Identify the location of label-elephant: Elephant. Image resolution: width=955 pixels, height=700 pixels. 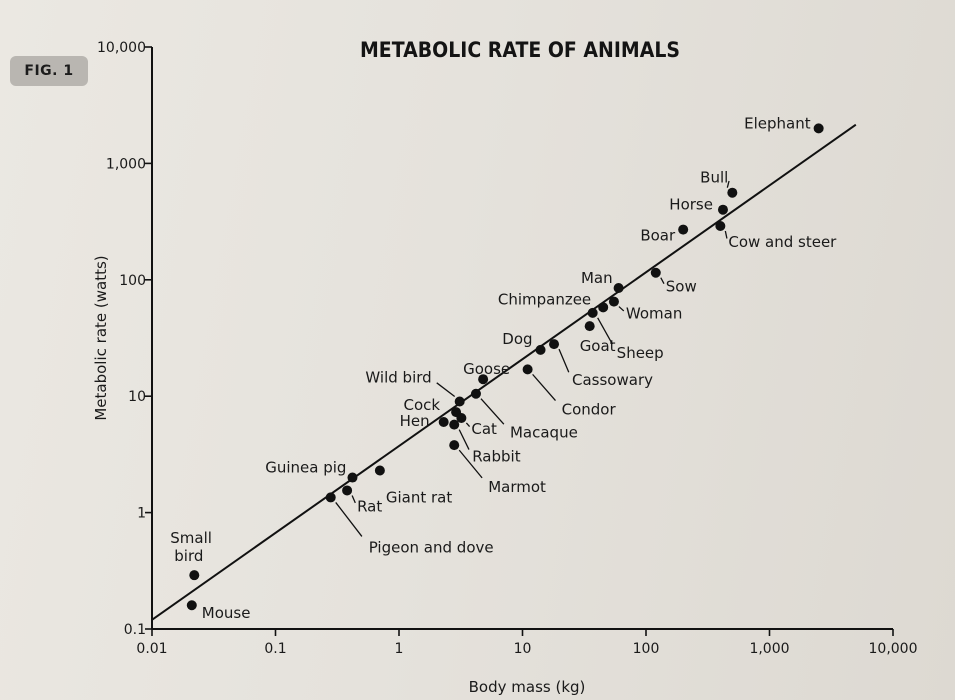
(777, 123).